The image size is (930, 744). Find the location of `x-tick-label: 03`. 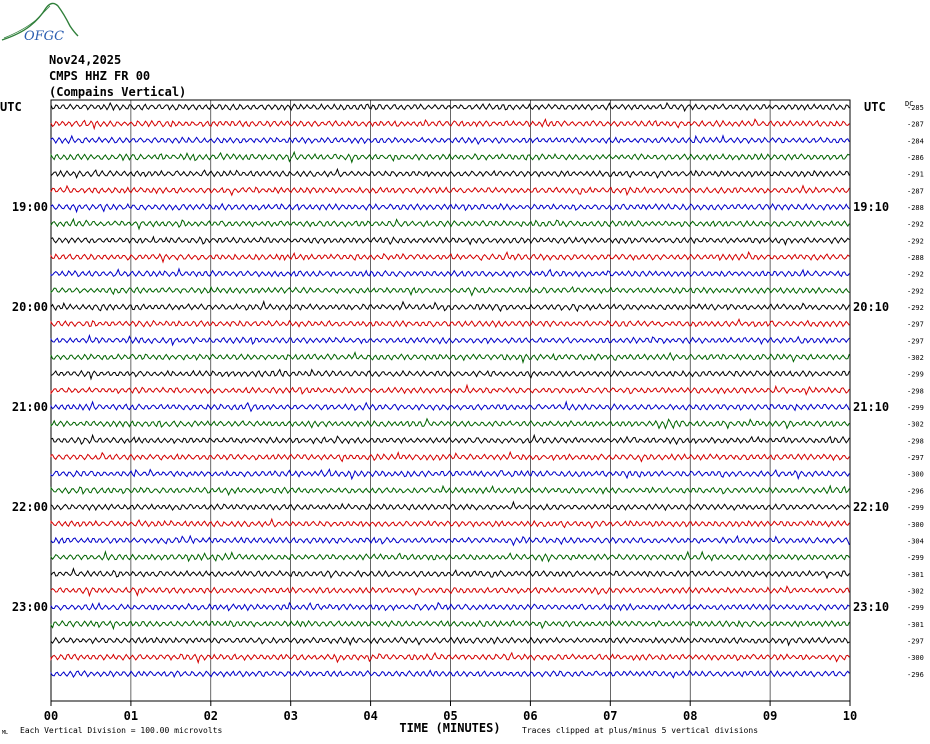

x-tick-label: 03 is located at coordinates (290, 716).